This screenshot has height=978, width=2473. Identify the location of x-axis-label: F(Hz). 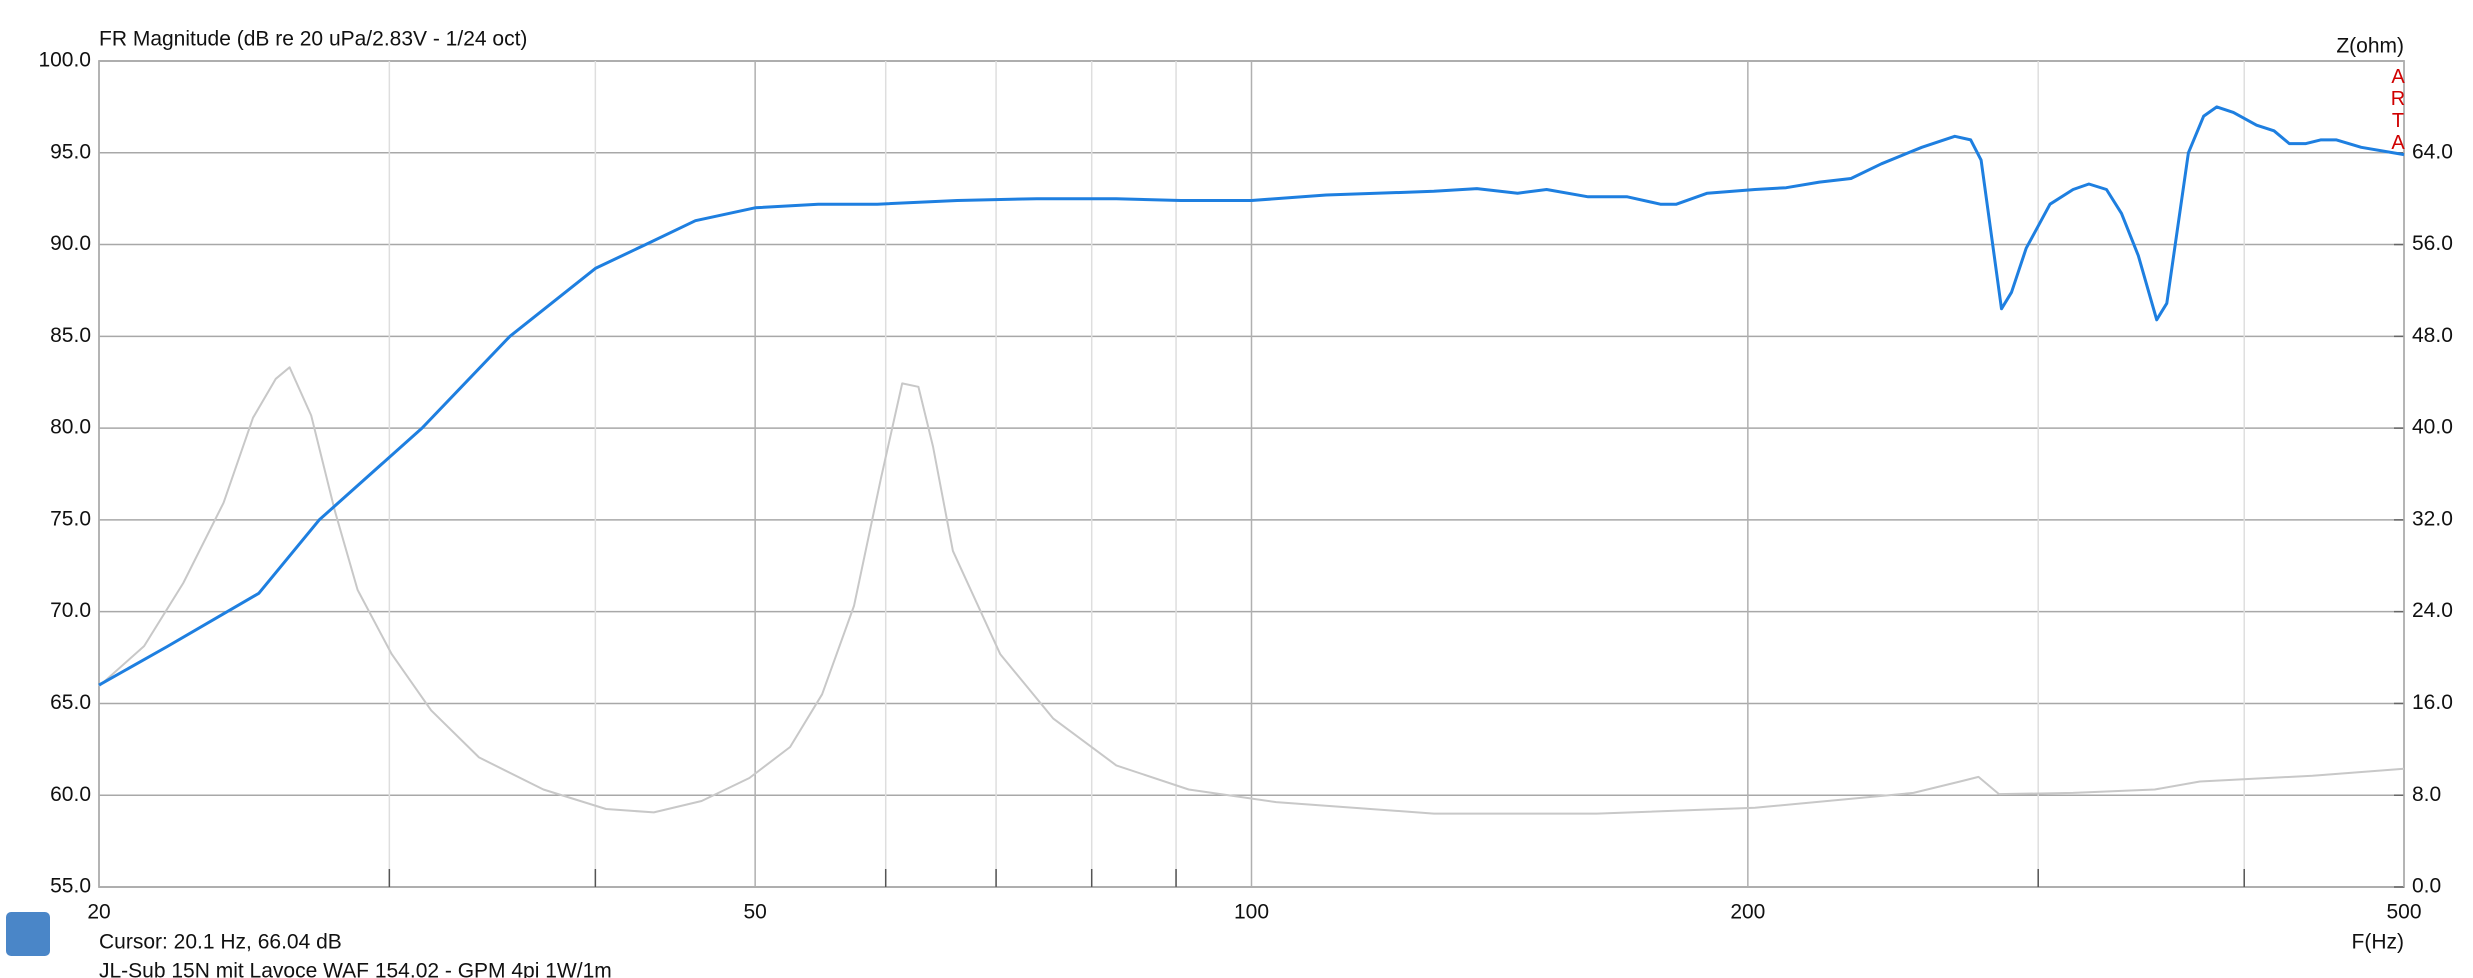
(2378, 942).